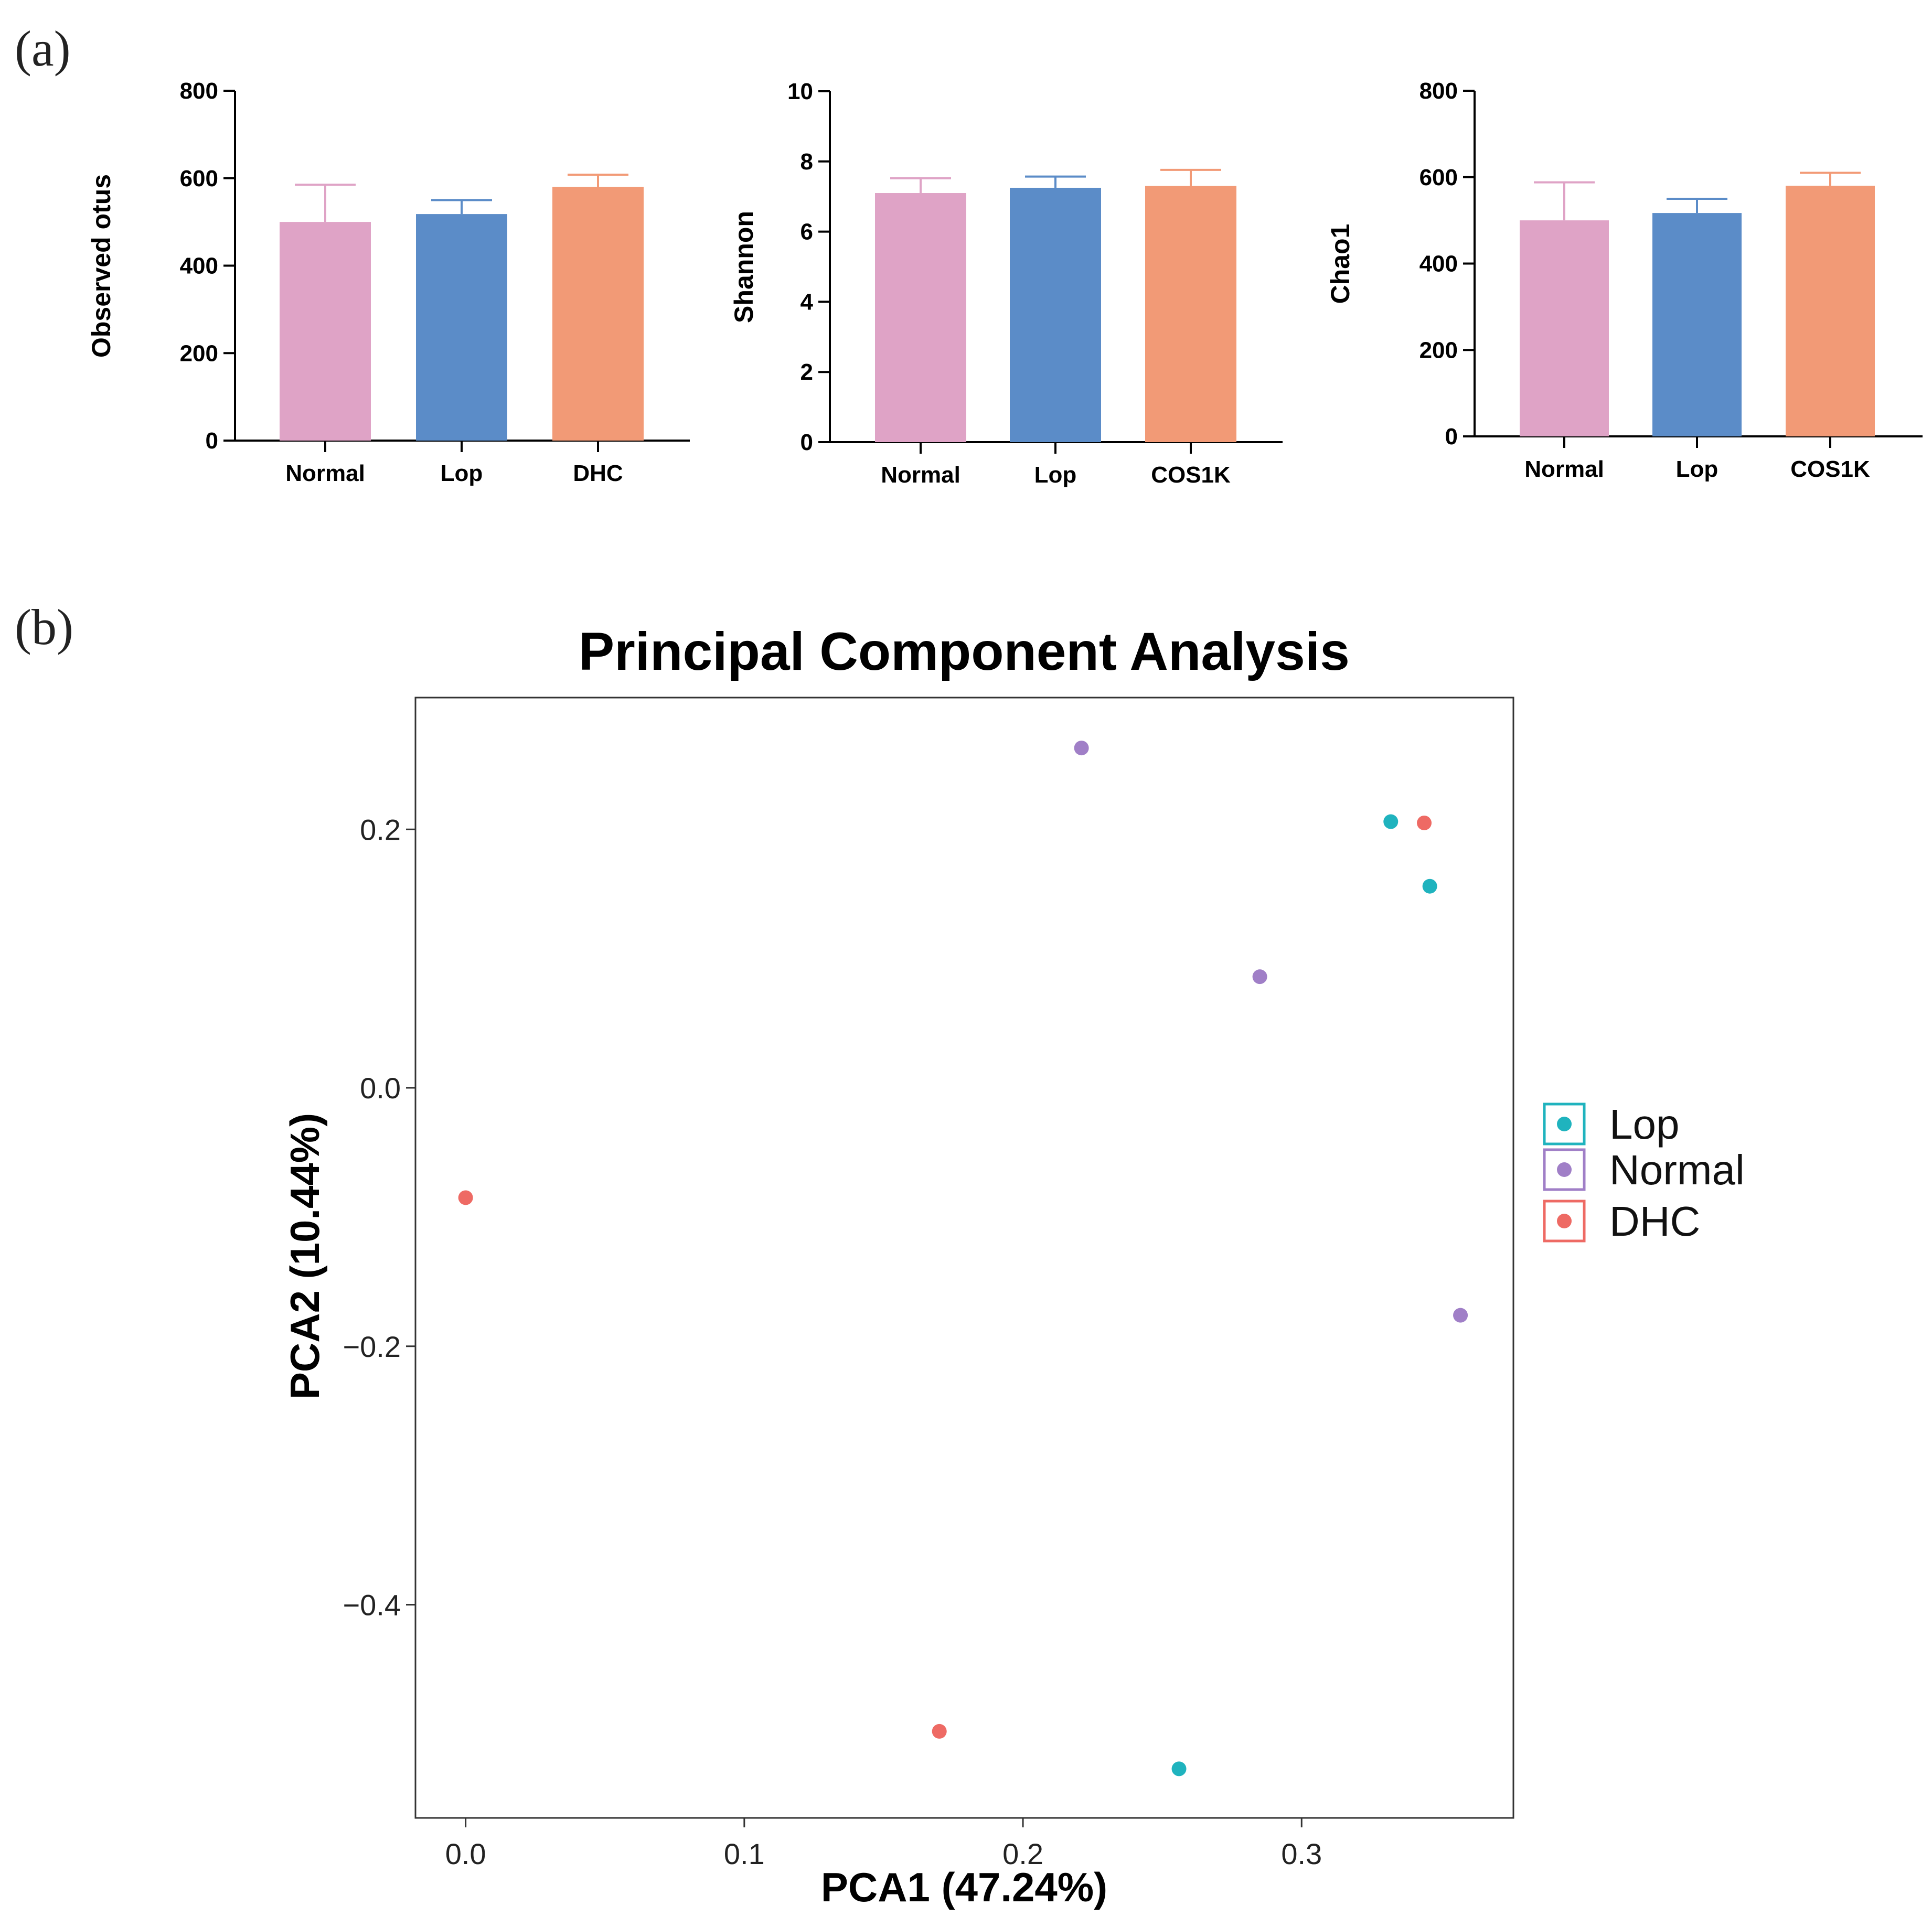 This screenshot has width=1932, height=1916. I want to click on legend-item-normal: Normal, so click(1644, 1170).